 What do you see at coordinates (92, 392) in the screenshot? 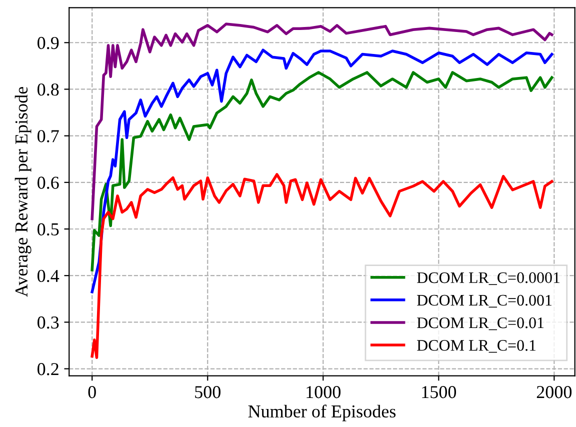
I see `x-tick-label: 0` at bounding box center [92, 392].